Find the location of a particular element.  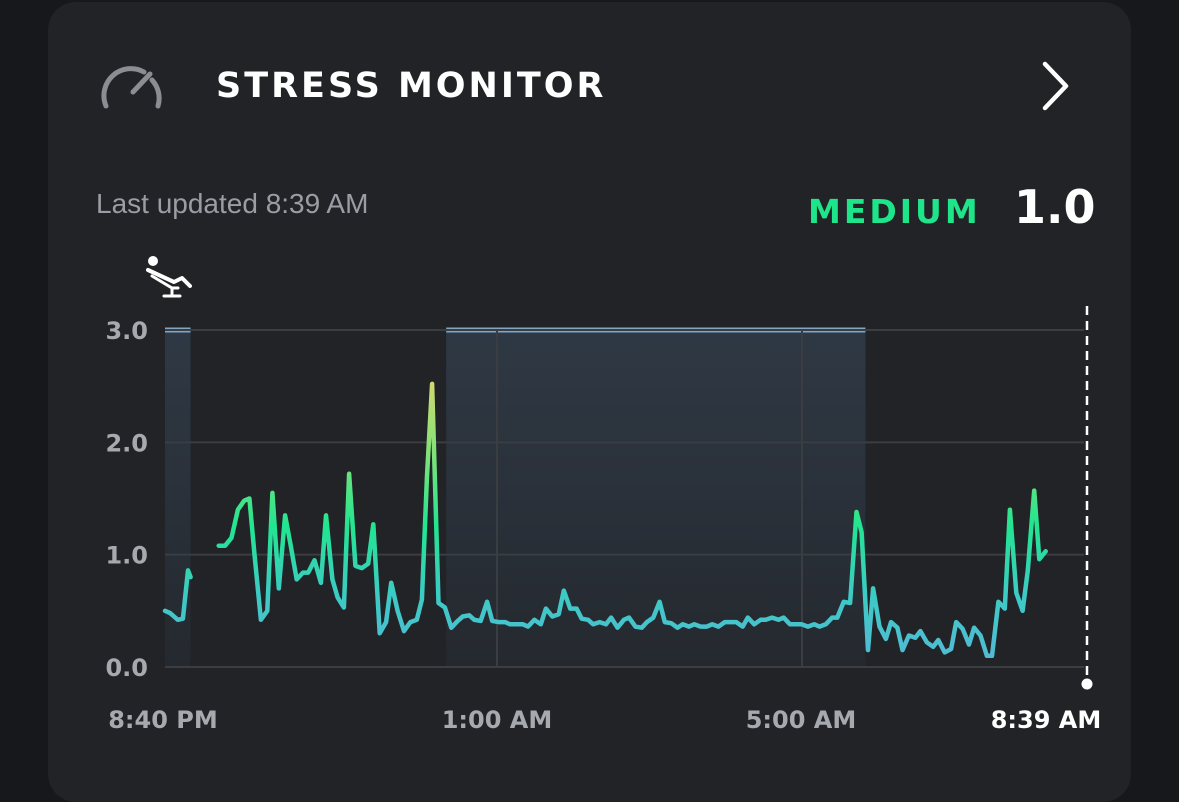

page-title: STRESS MONITOR is located at coordinates (411, 86).